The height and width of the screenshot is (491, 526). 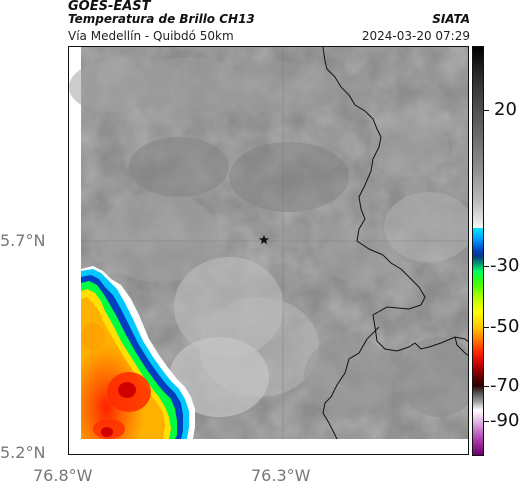 What do you see at coordinates (151, 36) in the screenshot?
I see `region-subtitle: Vía Medellín - Quibdó 50km` at bounding box center [151, 36].